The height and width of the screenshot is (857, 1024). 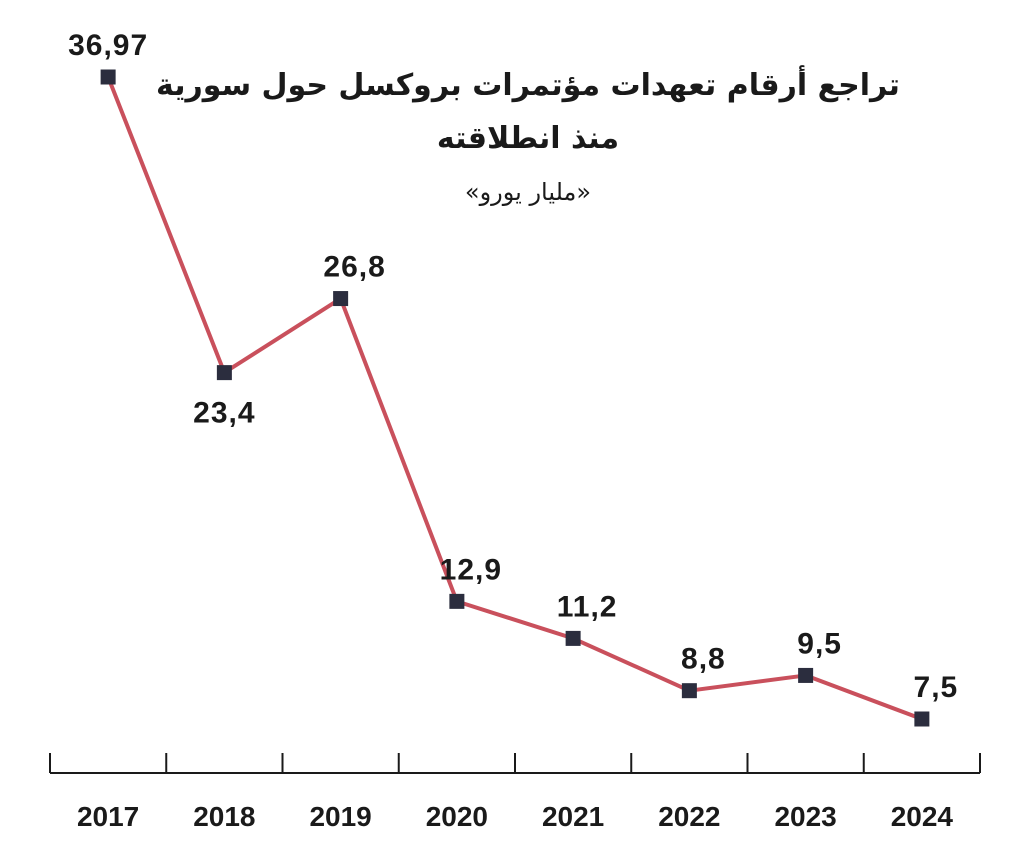 What do you see at coordinates (108, 45) in the screenshot?
I see `data-label: 36,97` at bounding box center [108, 45].